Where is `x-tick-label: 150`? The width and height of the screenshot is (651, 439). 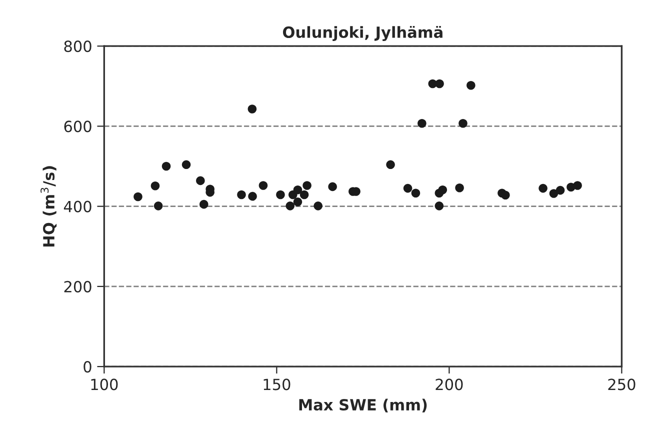
x-tick-label: 150 is located at coordinates (277, 384).